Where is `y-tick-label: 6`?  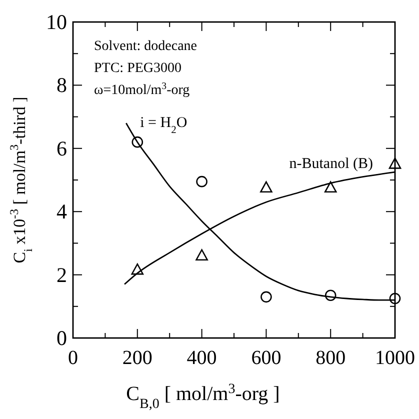 y-tick-label: 6 is located at coordinates (61, 148).